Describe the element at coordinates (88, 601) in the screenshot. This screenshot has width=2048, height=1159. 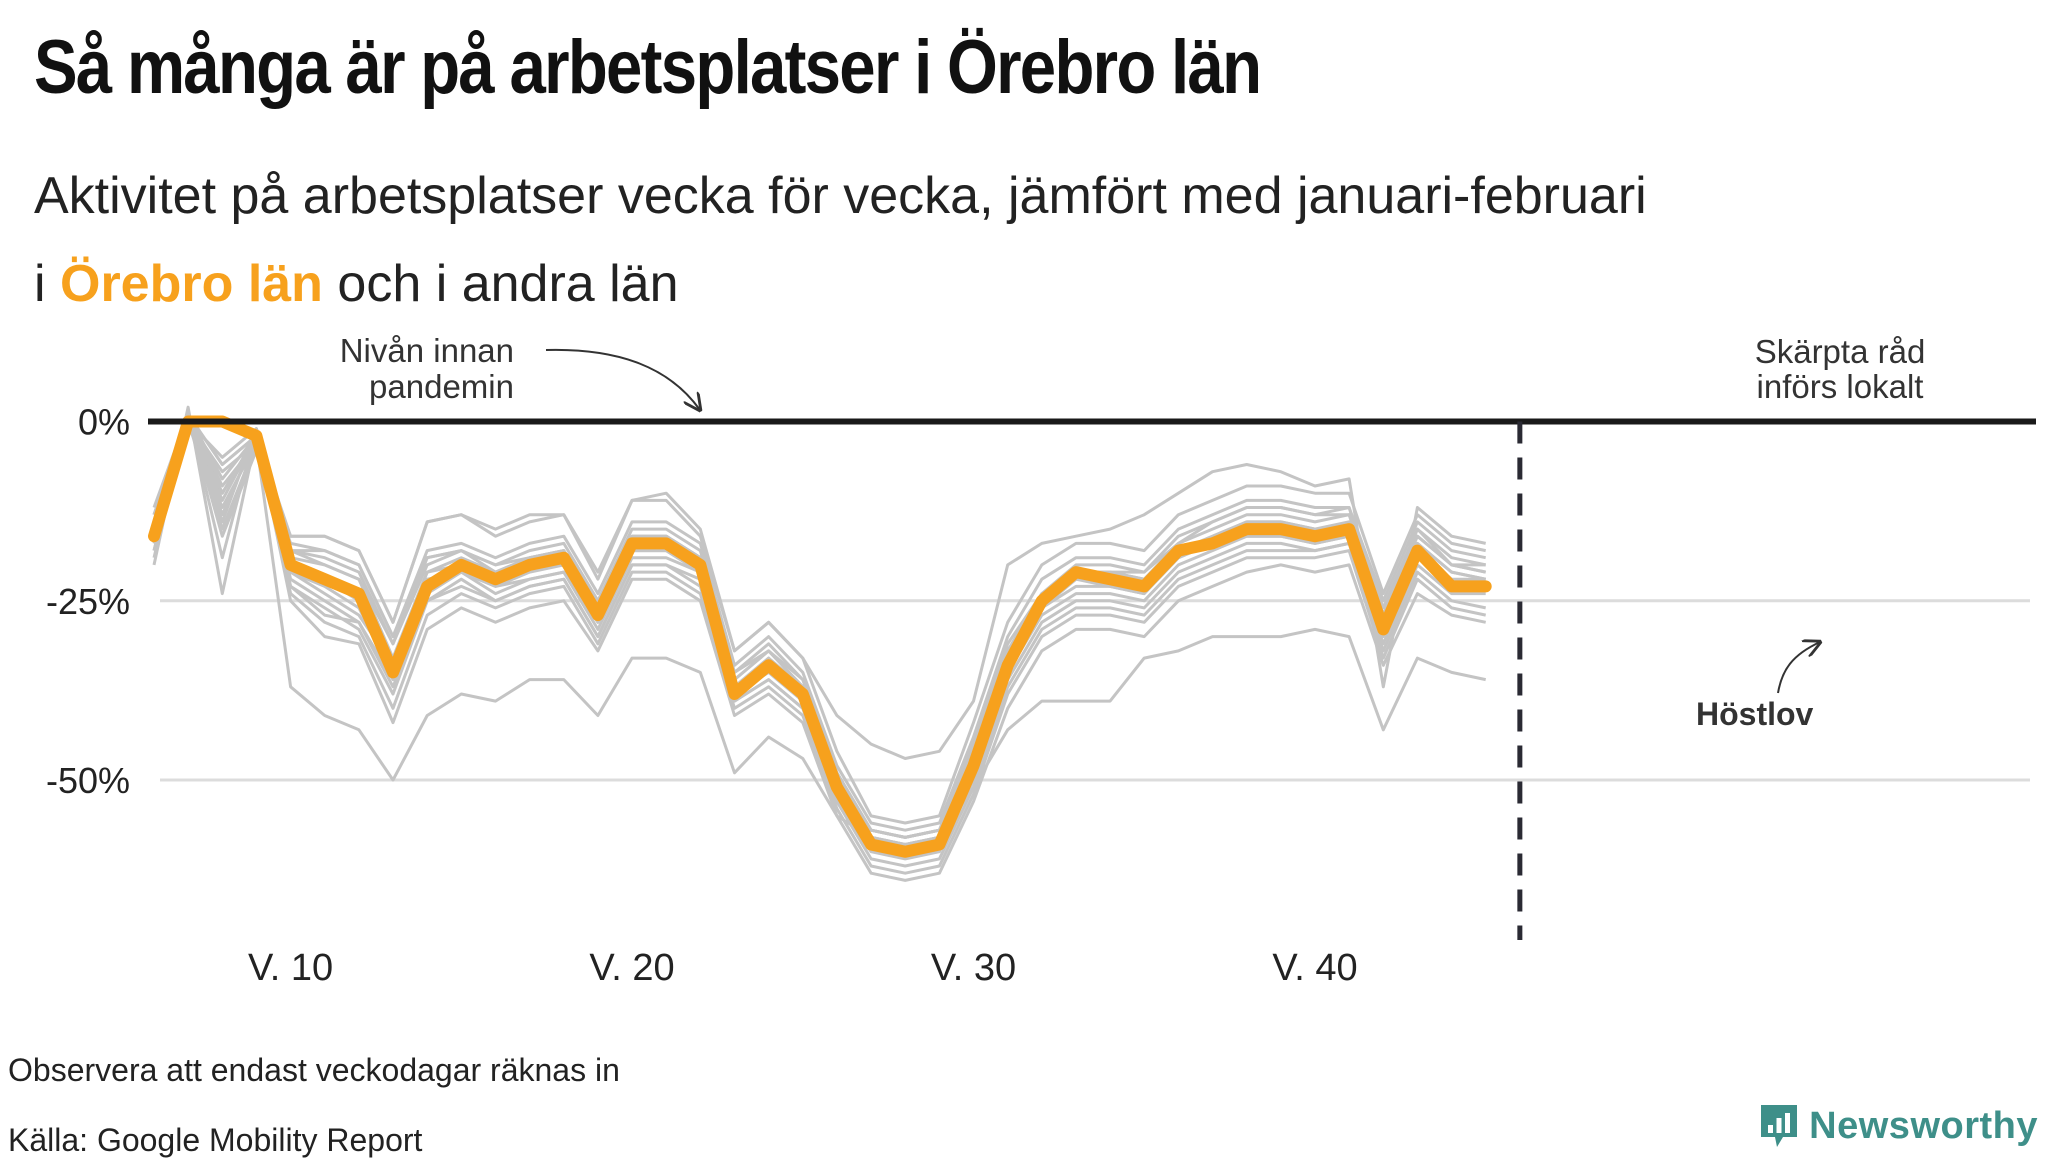
I see `y-tick-label: -25%` at that location.